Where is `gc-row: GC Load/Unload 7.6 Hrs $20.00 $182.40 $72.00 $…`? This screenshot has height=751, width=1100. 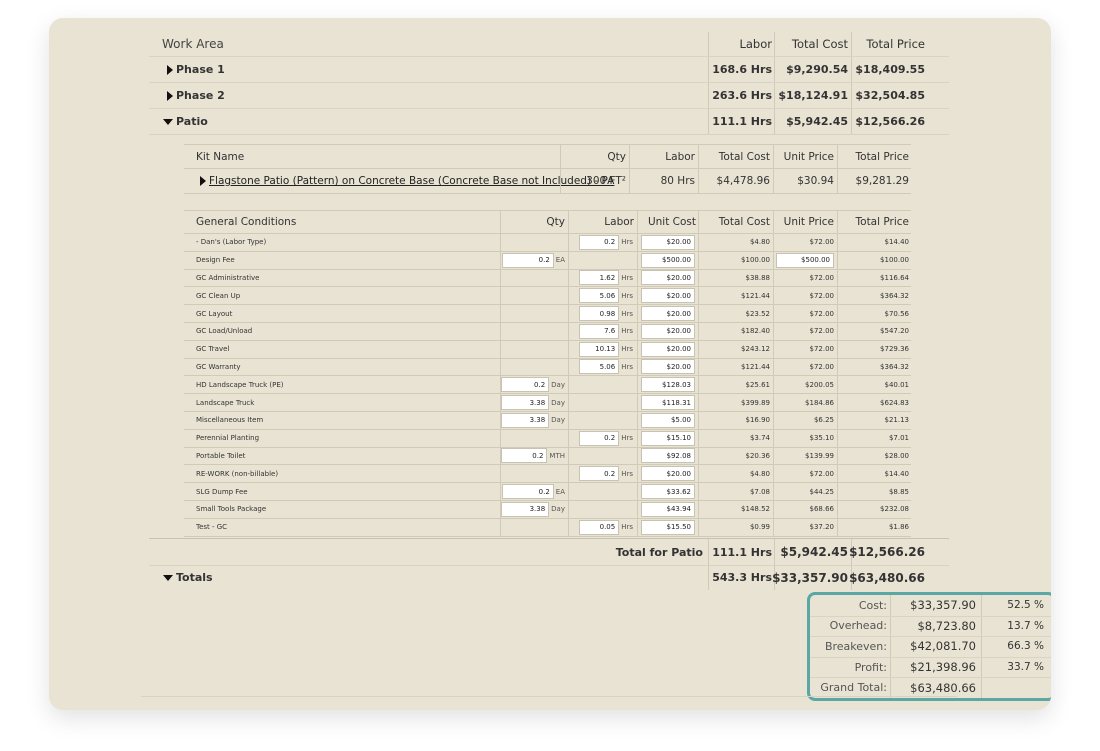 gc-row: GC Load/Unload 7.6 Hrs $20.00 $182.40 $72.00 $… is located at coordinates (547, 332).